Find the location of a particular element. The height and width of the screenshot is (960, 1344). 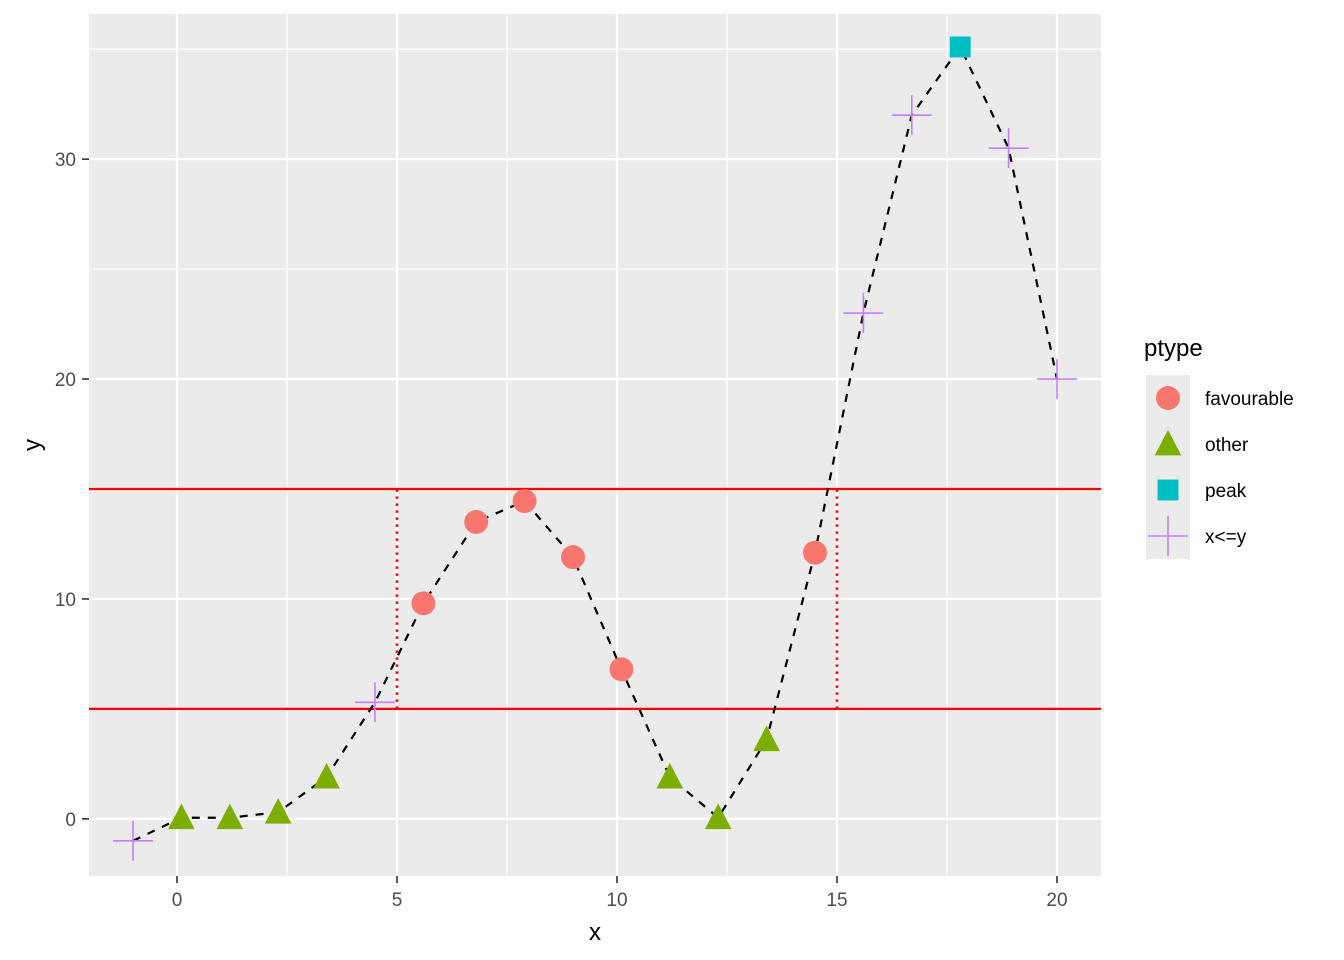

x-tick-label: 15 is located at coordinates (836, 900).